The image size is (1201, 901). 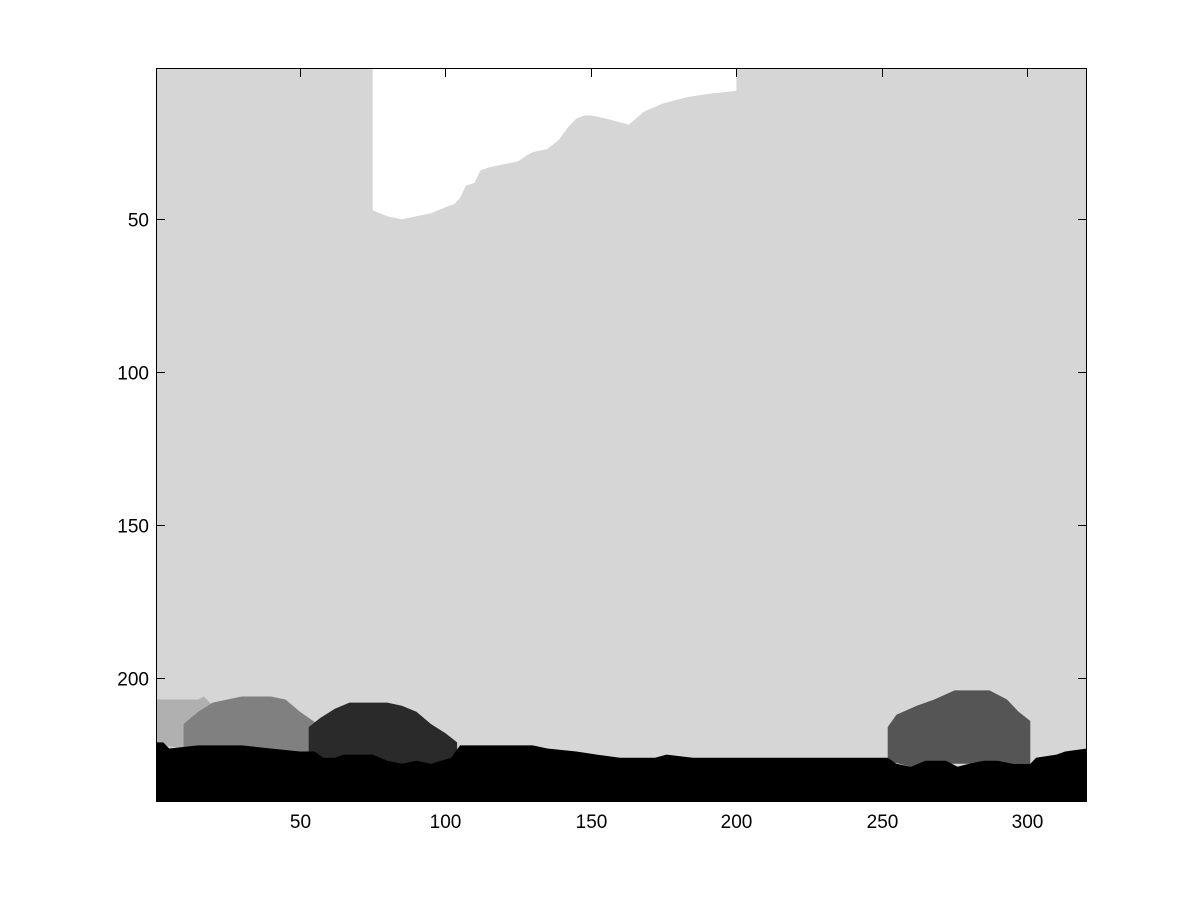 I want to click on y-tick-label: 150, so click(x=133, y=527).